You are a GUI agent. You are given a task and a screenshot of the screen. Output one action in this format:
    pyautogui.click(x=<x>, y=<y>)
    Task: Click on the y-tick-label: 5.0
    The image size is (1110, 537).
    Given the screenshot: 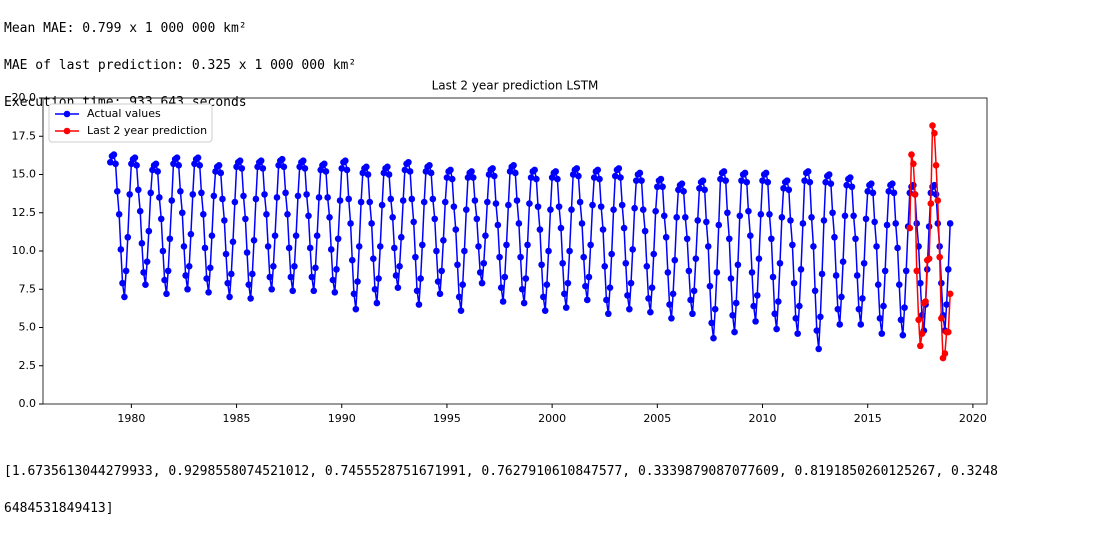 What is the action you would take?
    pyautogui.click(x=28, y=327)
    